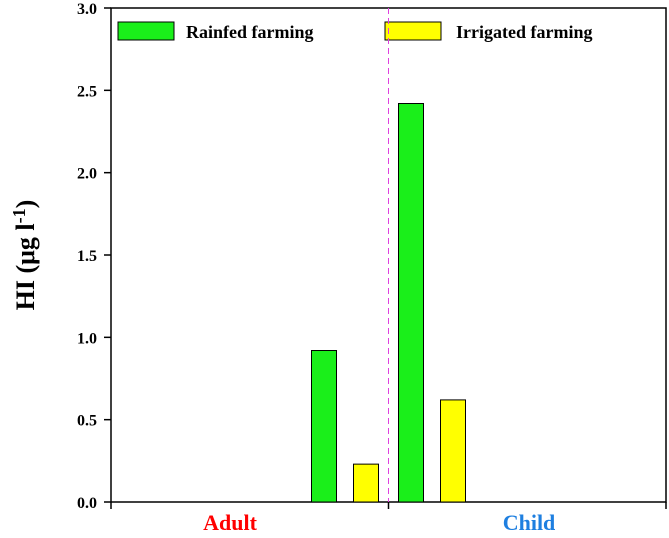  Describe the element at coordinates (87, 338) in the screenshot. I see `y-tick-label-2: 1.0` at that location.